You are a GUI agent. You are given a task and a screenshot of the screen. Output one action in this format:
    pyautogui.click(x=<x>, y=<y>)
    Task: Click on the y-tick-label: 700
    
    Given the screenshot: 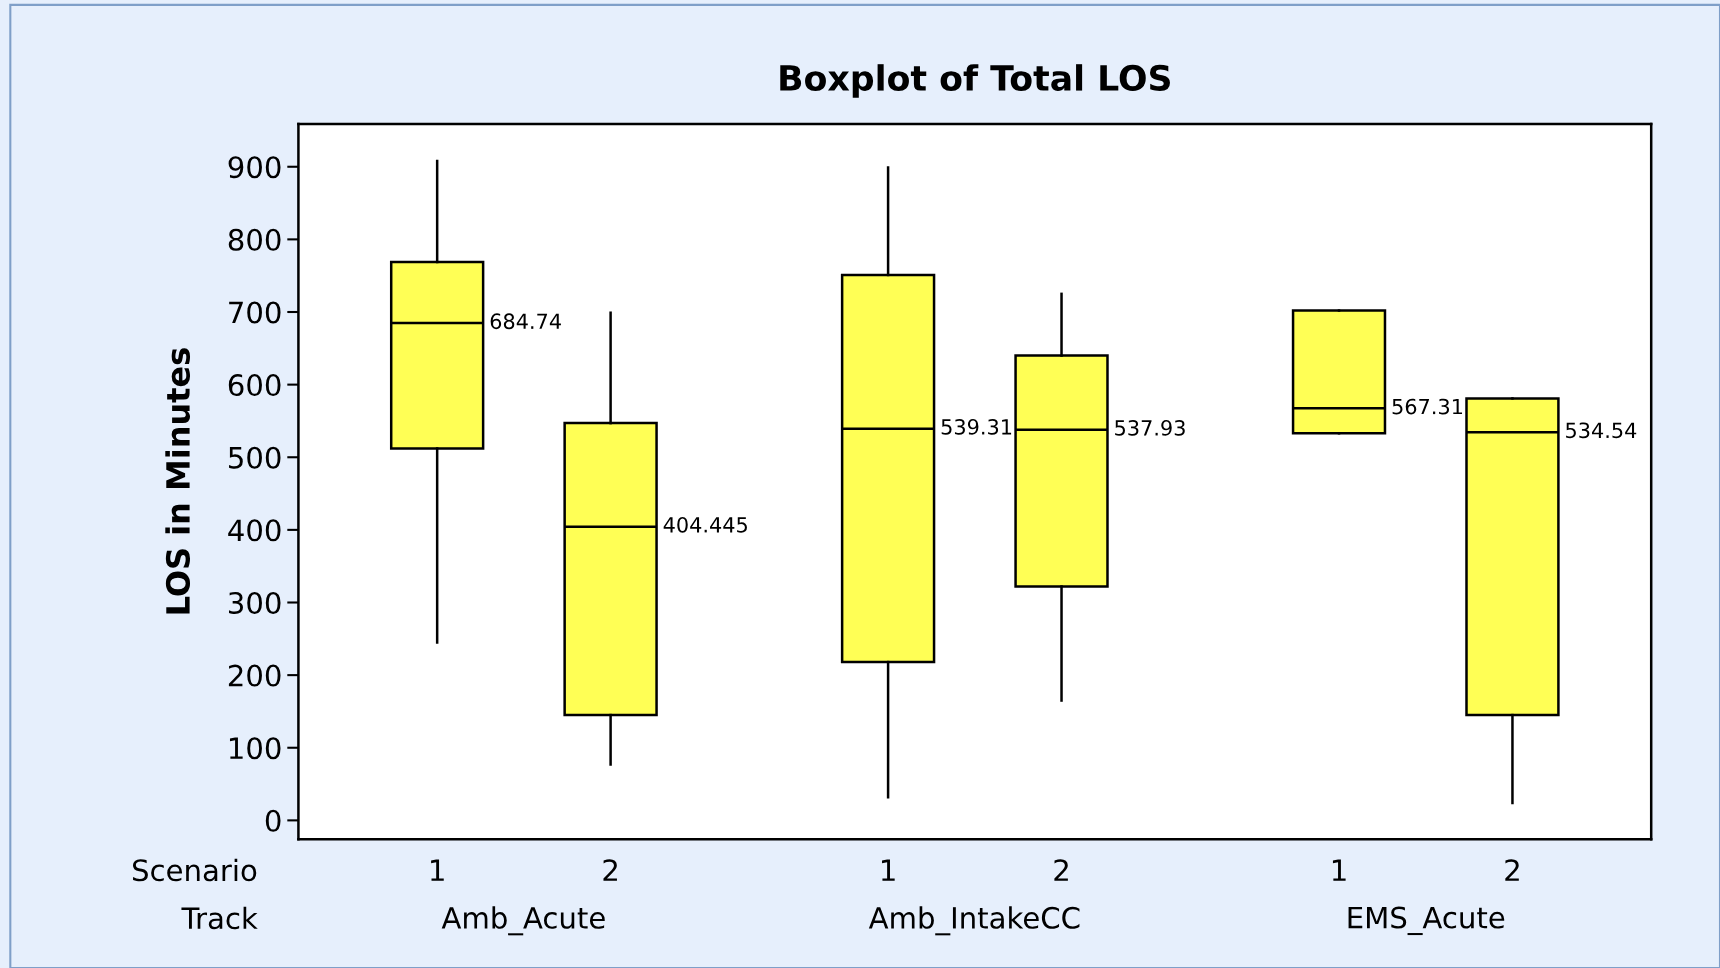 What is the action you would take?
    pyautogui.click(x=255, y=312)
    